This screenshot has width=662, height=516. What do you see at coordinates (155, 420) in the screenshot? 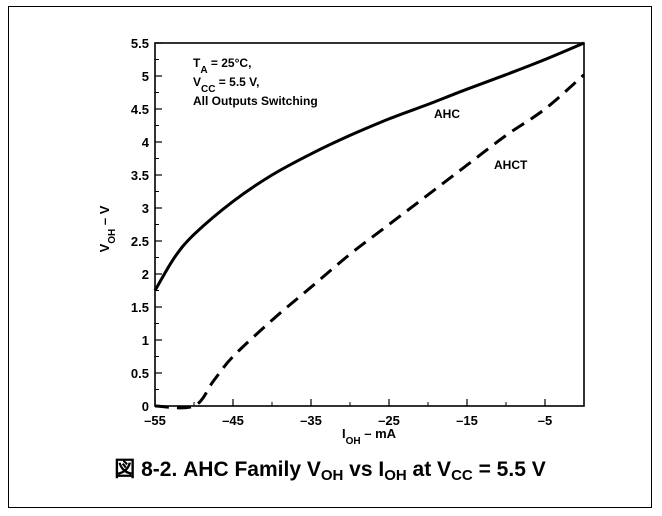
I see `x-tick-label: –55` at bounding box center [155, 420].